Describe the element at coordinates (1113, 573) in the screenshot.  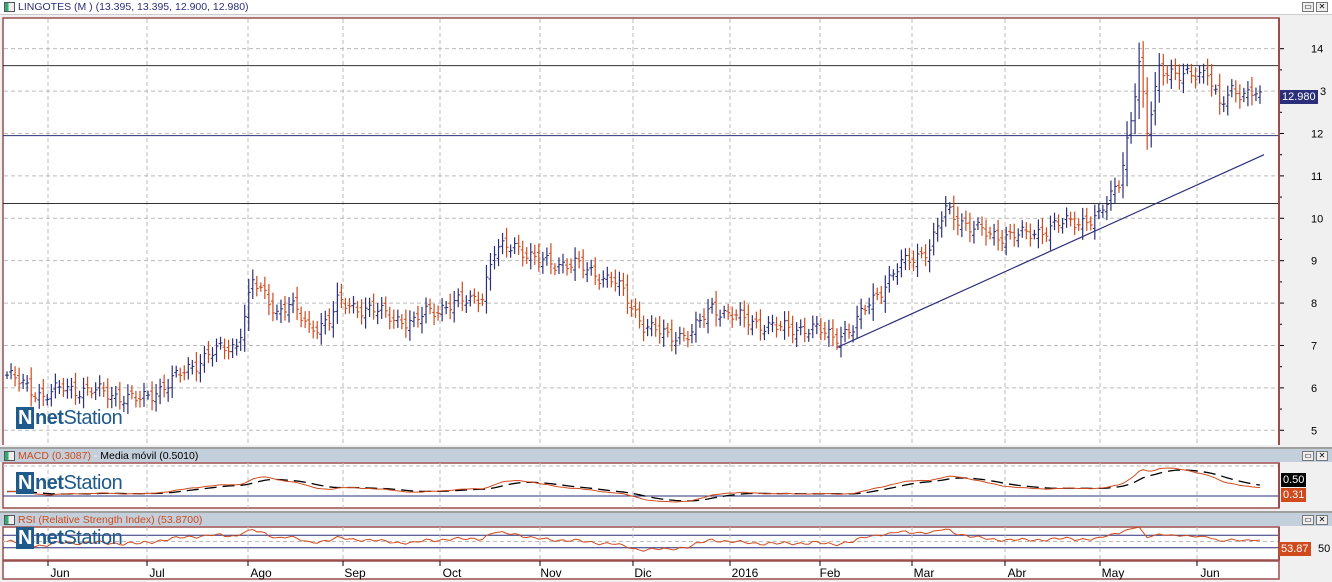
I see `x-tick-label: May` at that location.